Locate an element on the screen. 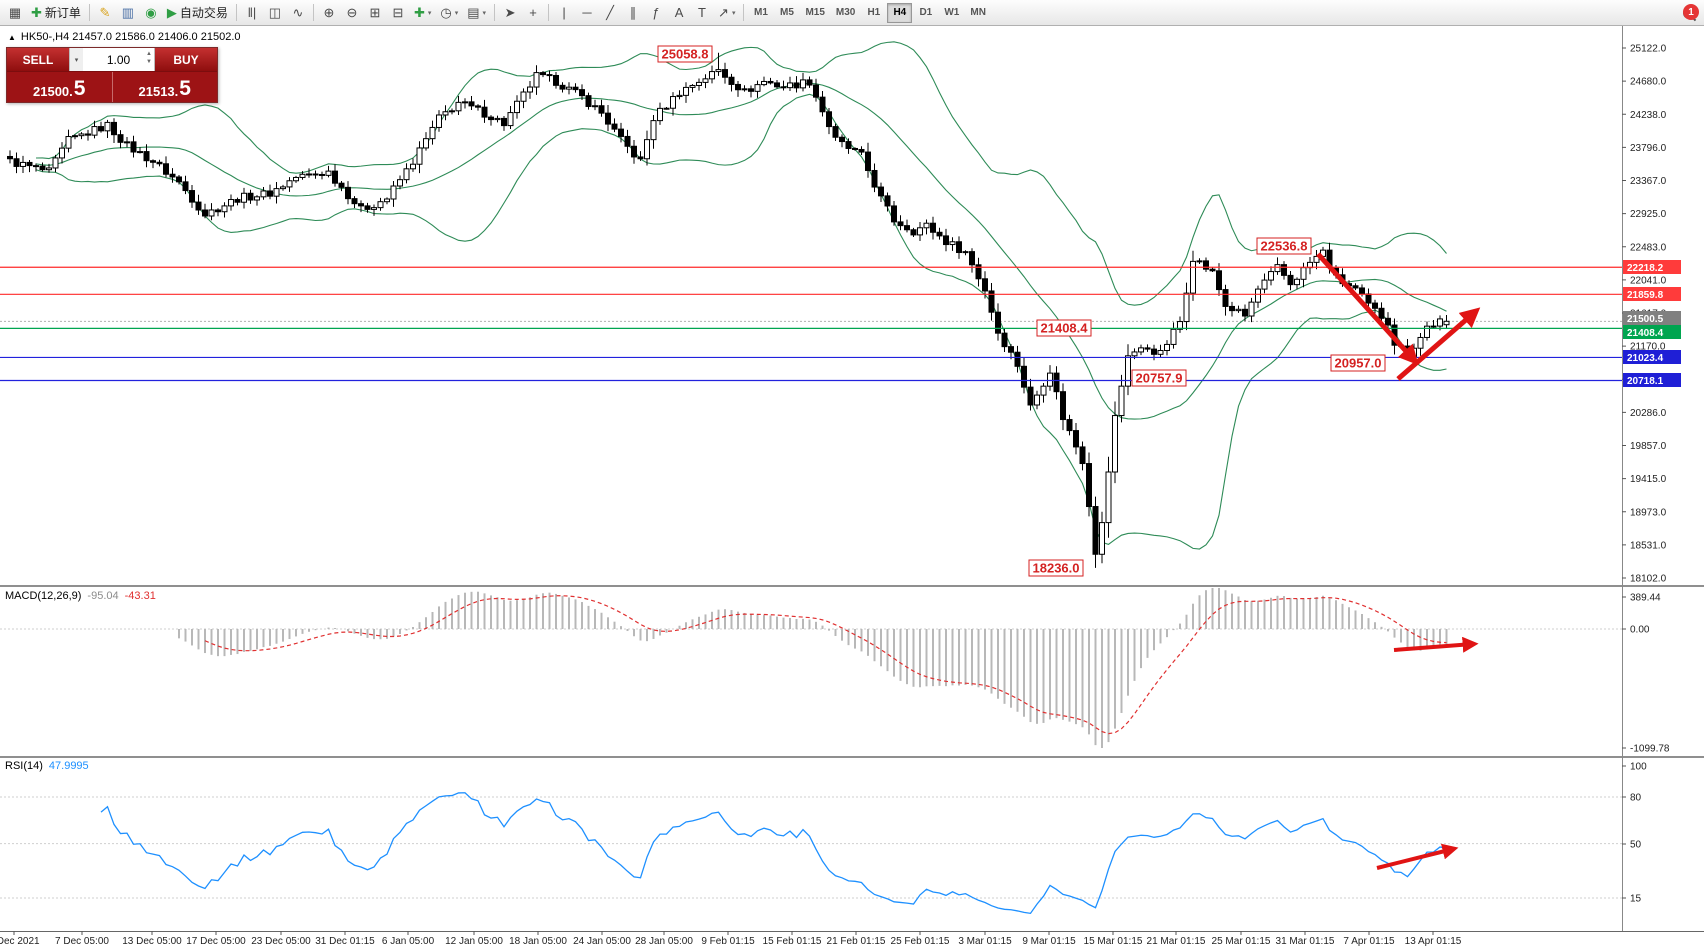  vertical-line-icon: | is located at coordinates (564, 12).